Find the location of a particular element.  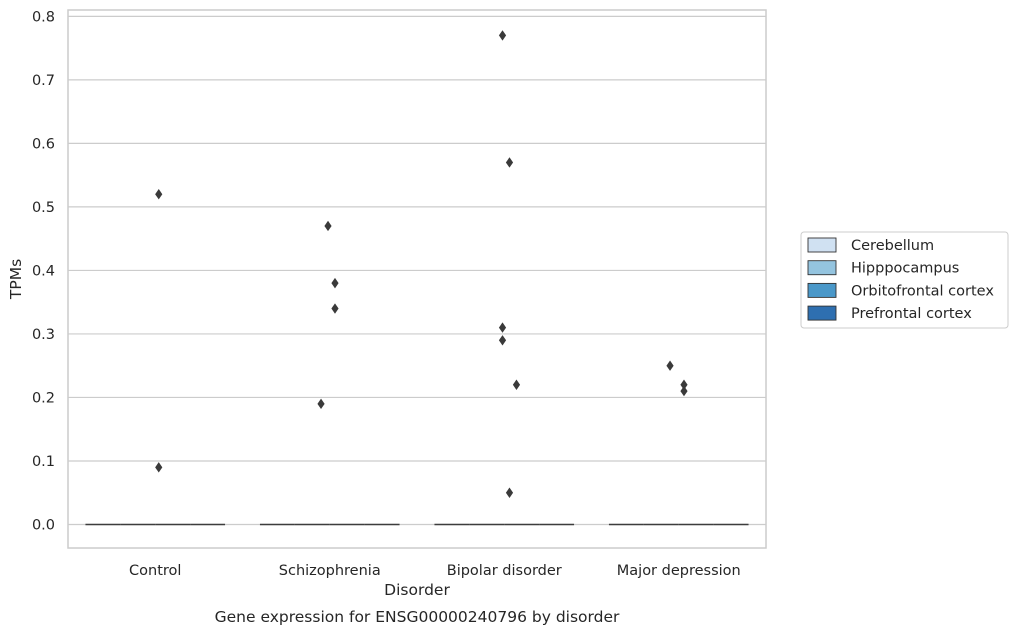

y-tick-label: 0.2 is located at coordinates (43, 398).